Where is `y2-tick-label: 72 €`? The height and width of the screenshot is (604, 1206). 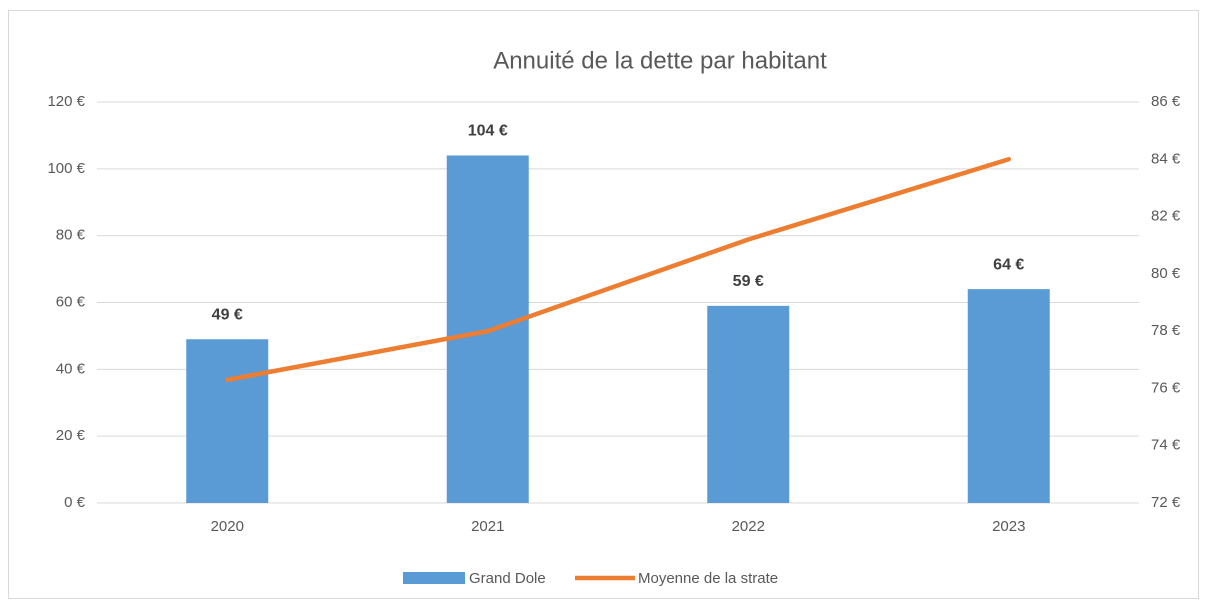
y2-tick-label: 72 € is located at coordinates (1166, 502).